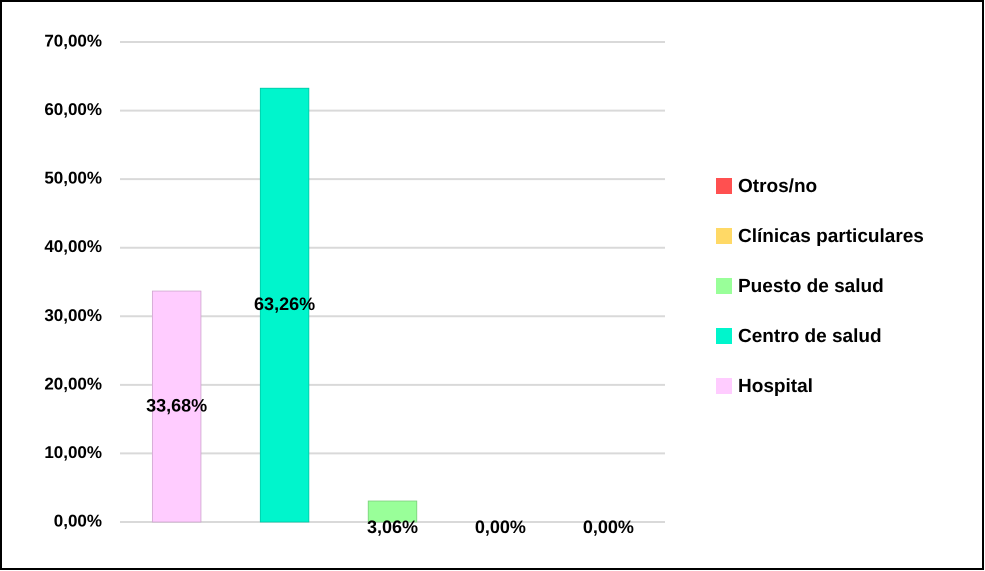 The height and width of the screenshot is (571, 985). I want to click on y-tick-label: 50,00%, so click(73, 178).